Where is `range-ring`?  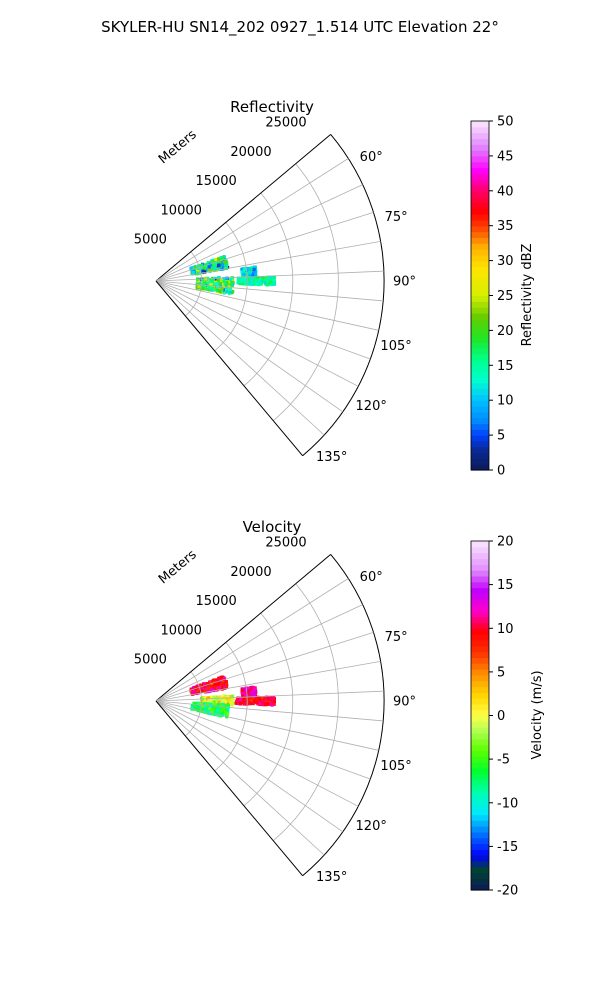 range-ring is located at coordinates (343, 295).